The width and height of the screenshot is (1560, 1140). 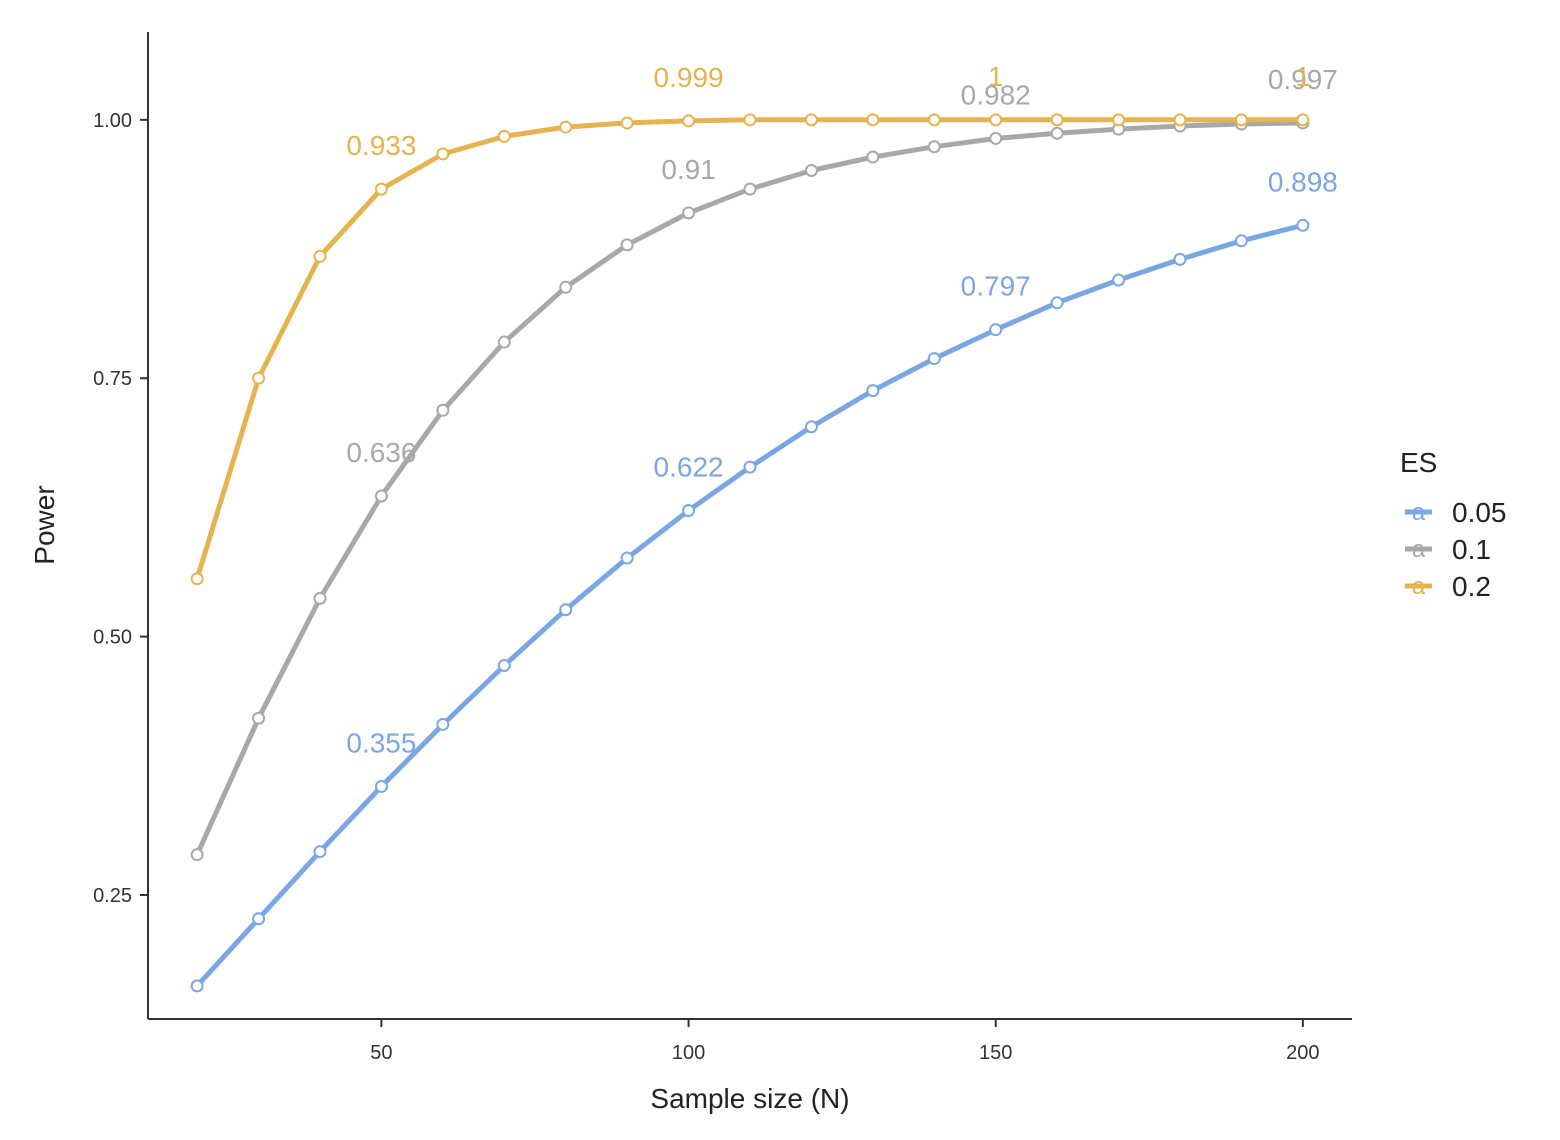 I want to click on data-label: 0.355, so click(x=381, y=742).